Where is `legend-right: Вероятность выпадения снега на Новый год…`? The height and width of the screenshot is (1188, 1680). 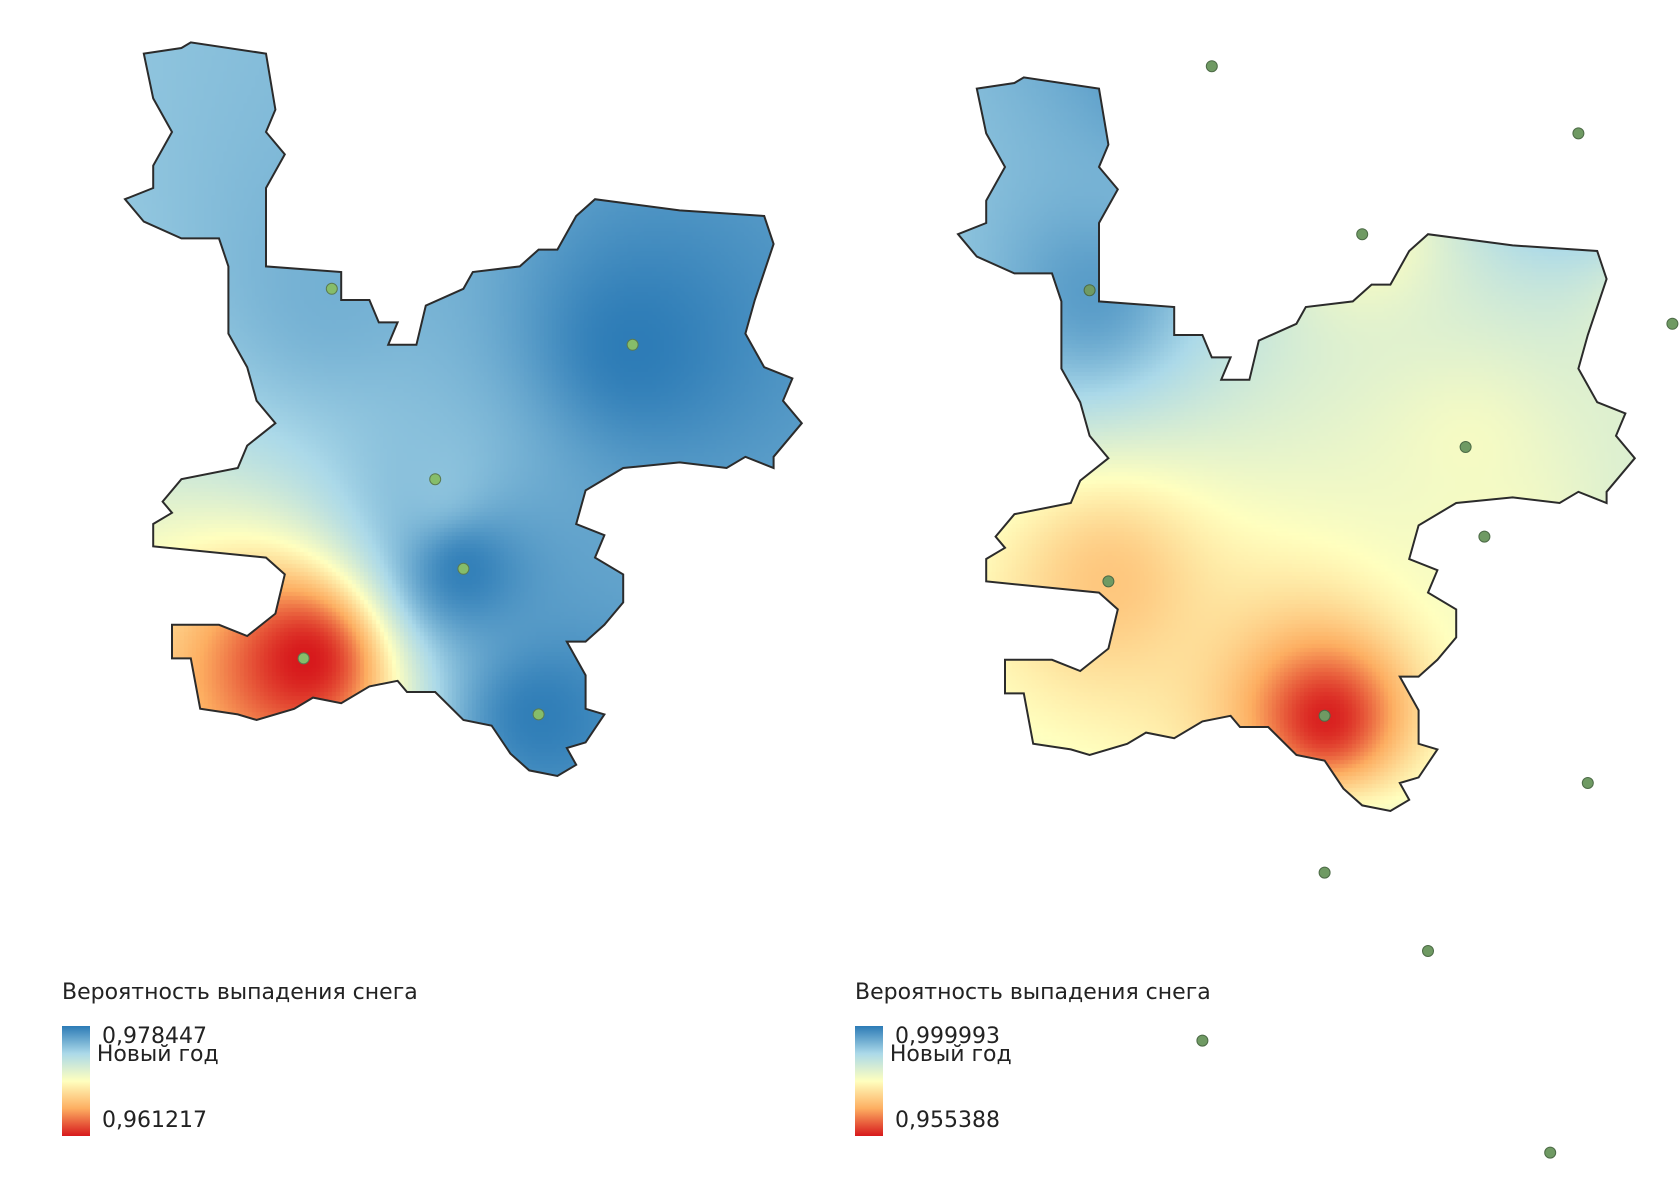 legend-right: Вероятность выпадения снега на Новый год… is located at coordinates (1065, 1046).